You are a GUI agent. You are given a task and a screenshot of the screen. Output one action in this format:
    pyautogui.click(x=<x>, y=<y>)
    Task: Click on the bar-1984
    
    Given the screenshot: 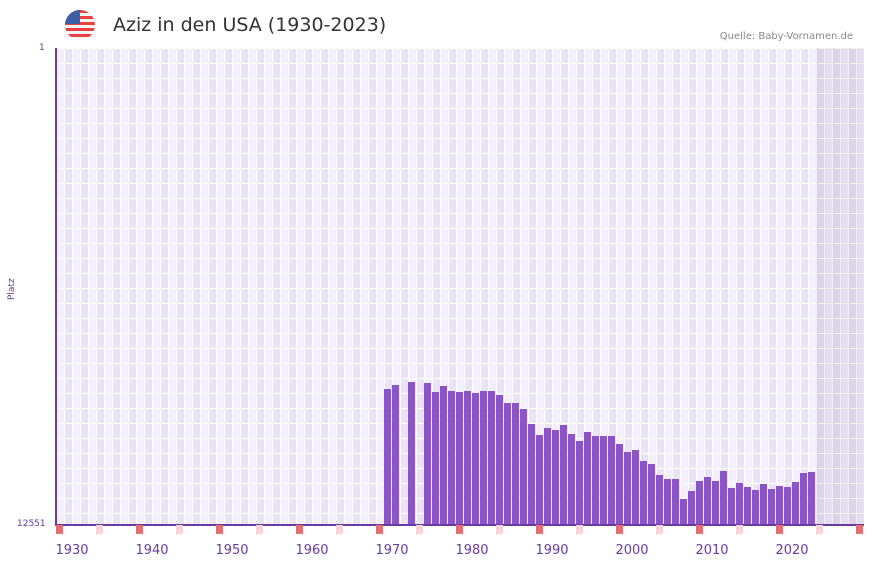 What is the action you would take?
    pyautogui.click(x=507, y=463)
    